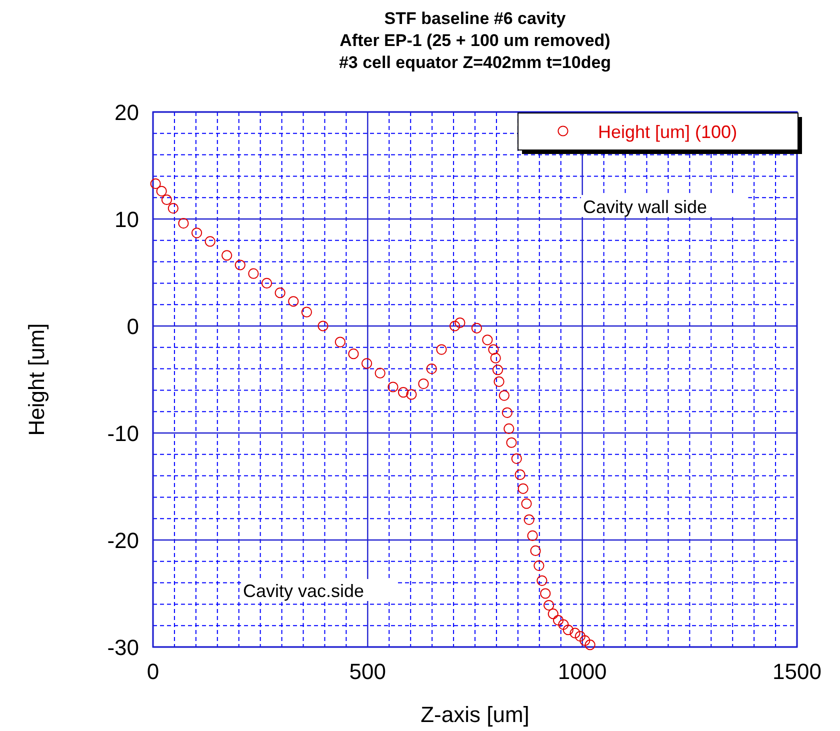 The image size is (840, 731). I want to click on x-tick-label: 0, so click(153, 671).